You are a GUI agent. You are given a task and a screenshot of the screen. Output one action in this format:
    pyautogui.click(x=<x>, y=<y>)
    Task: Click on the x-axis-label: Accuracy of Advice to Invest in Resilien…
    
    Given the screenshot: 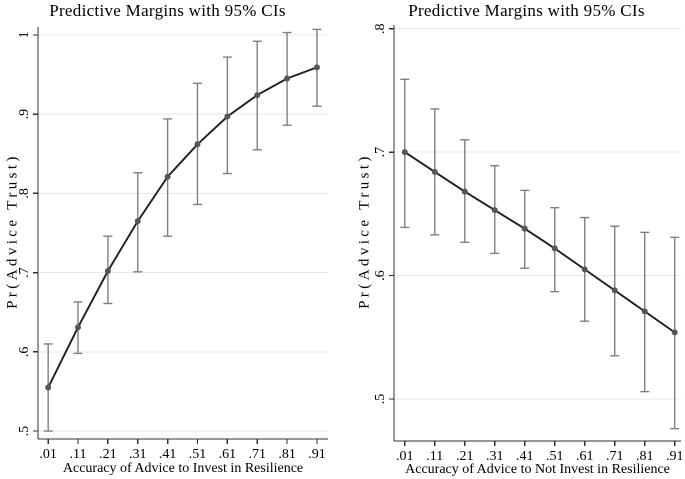 What is the action you would take?
    pyautogui.click(x=183, y=468)
    